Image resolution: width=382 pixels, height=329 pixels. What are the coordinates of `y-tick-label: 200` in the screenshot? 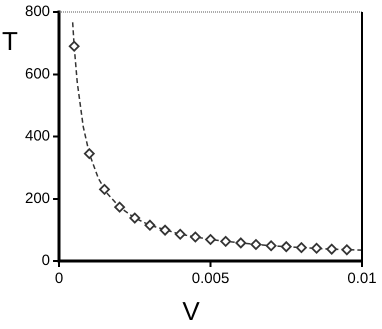 It's located at (37, 198).